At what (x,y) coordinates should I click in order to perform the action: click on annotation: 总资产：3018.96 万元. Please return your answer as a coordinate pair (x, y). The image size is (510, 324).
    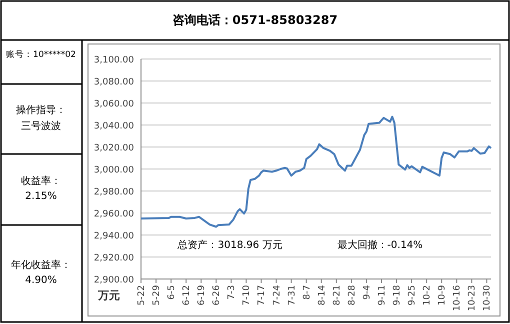
    Looking at the image, I should click on (229, 245).